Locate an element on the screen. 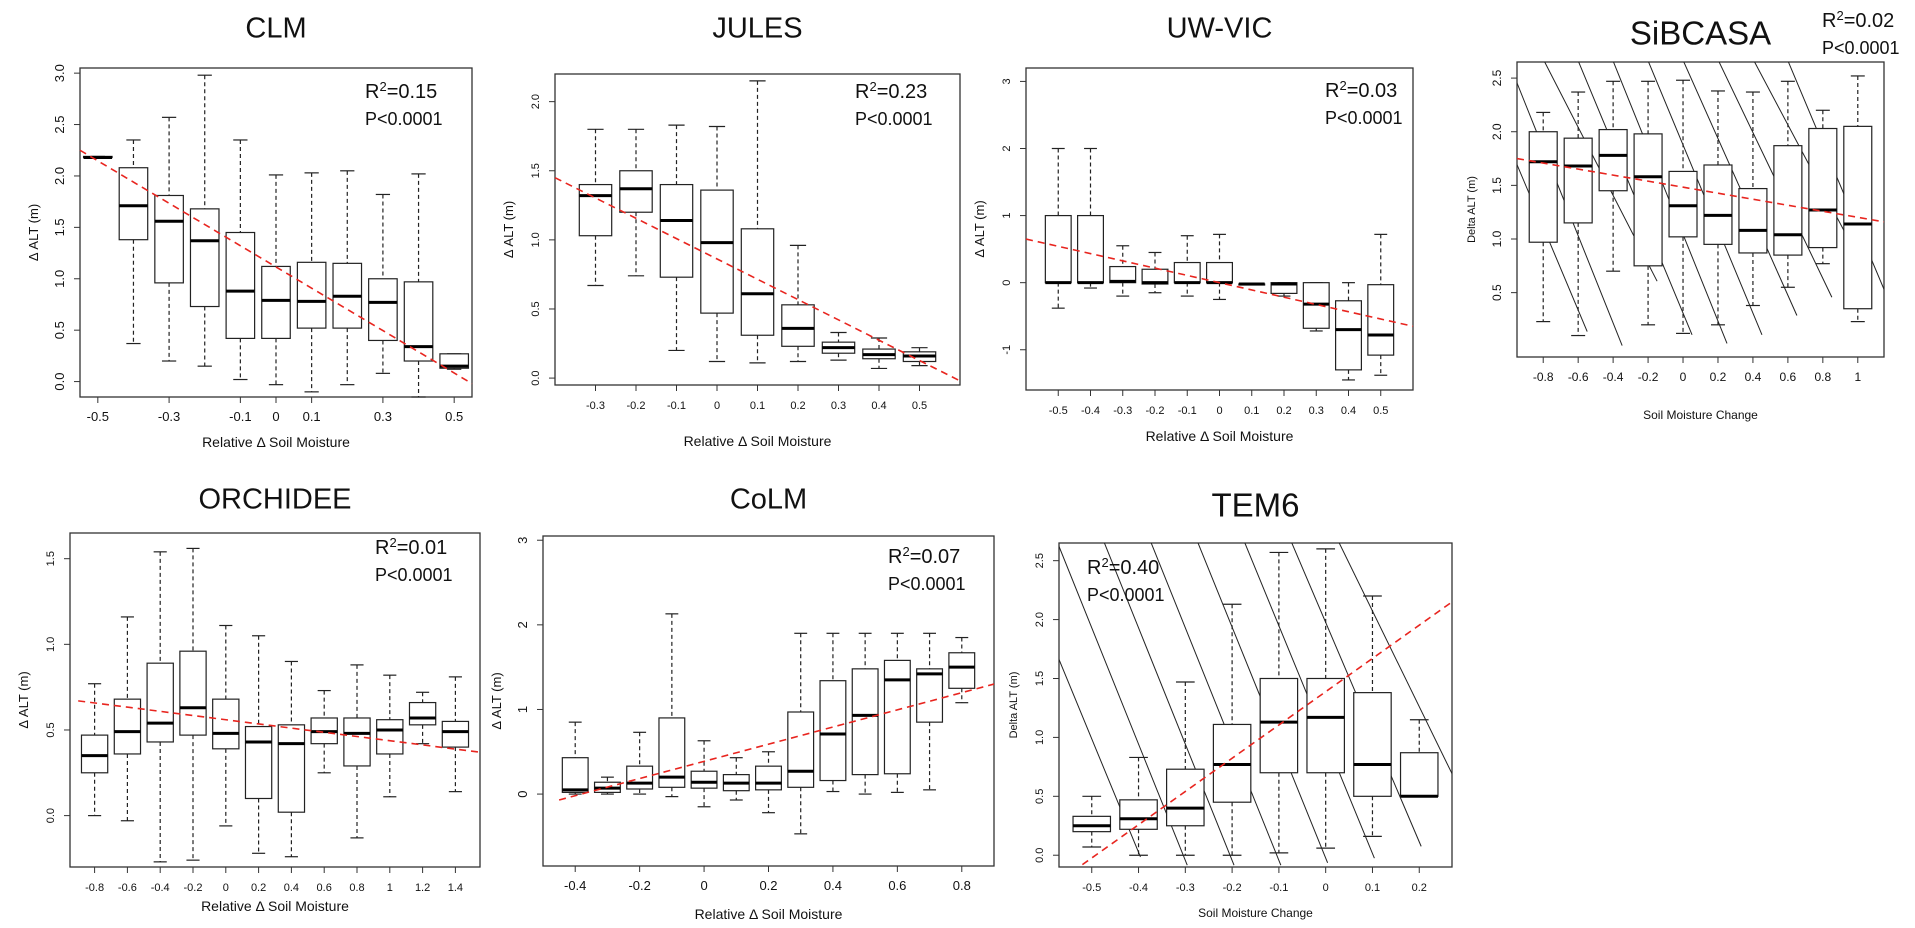 This screenshot has height=928, width=1915. r-squared: R2=0.01 is located at coordinates (411, 547).